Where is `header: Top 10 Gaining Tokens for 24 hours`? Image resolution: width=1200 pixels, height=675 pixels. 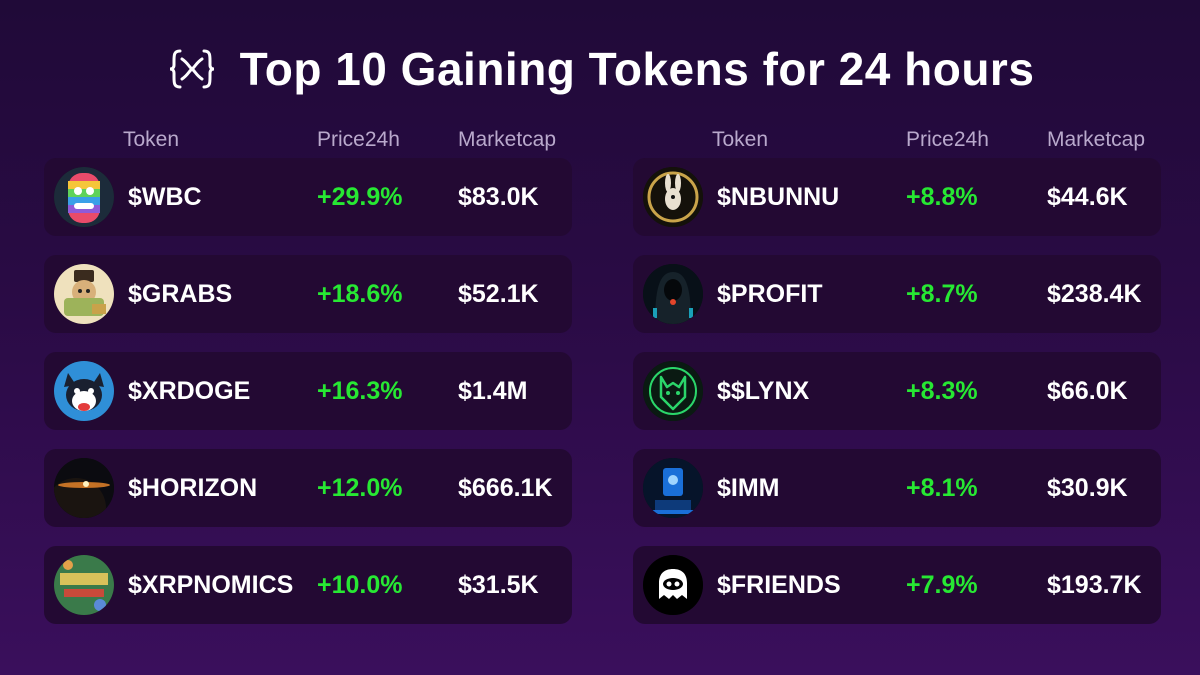
header: Top 10 Gaining Tokens for 24 hours is located at coordinates (600, 69).